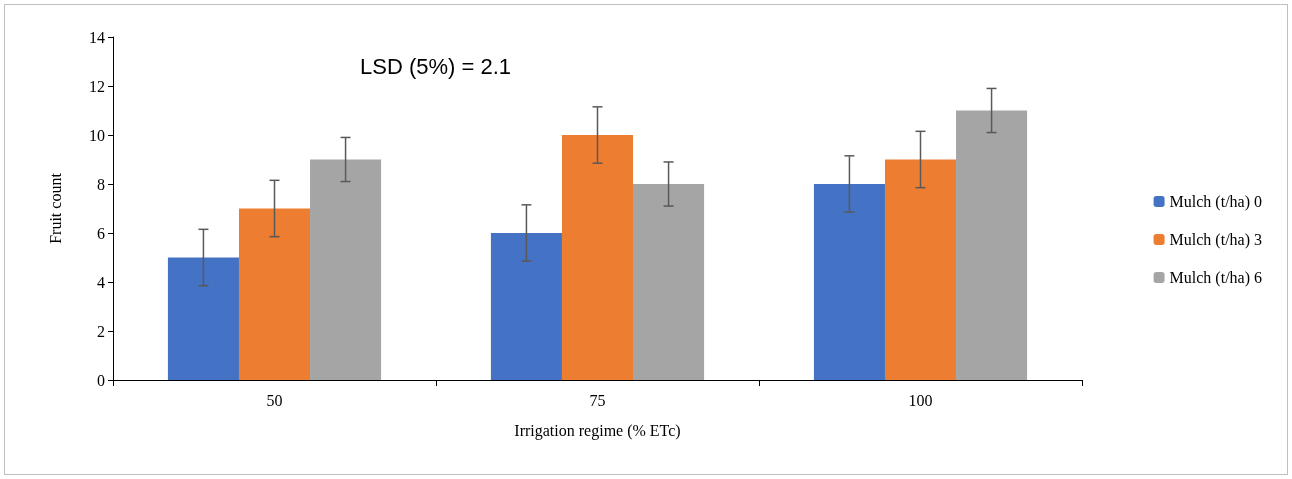 The height and width of the screenshot is (479, 1292). What do you see at coordinates (97, 37) in the screenshot?
I see `y-tick-label: 14` at bounding box center [97, 37].